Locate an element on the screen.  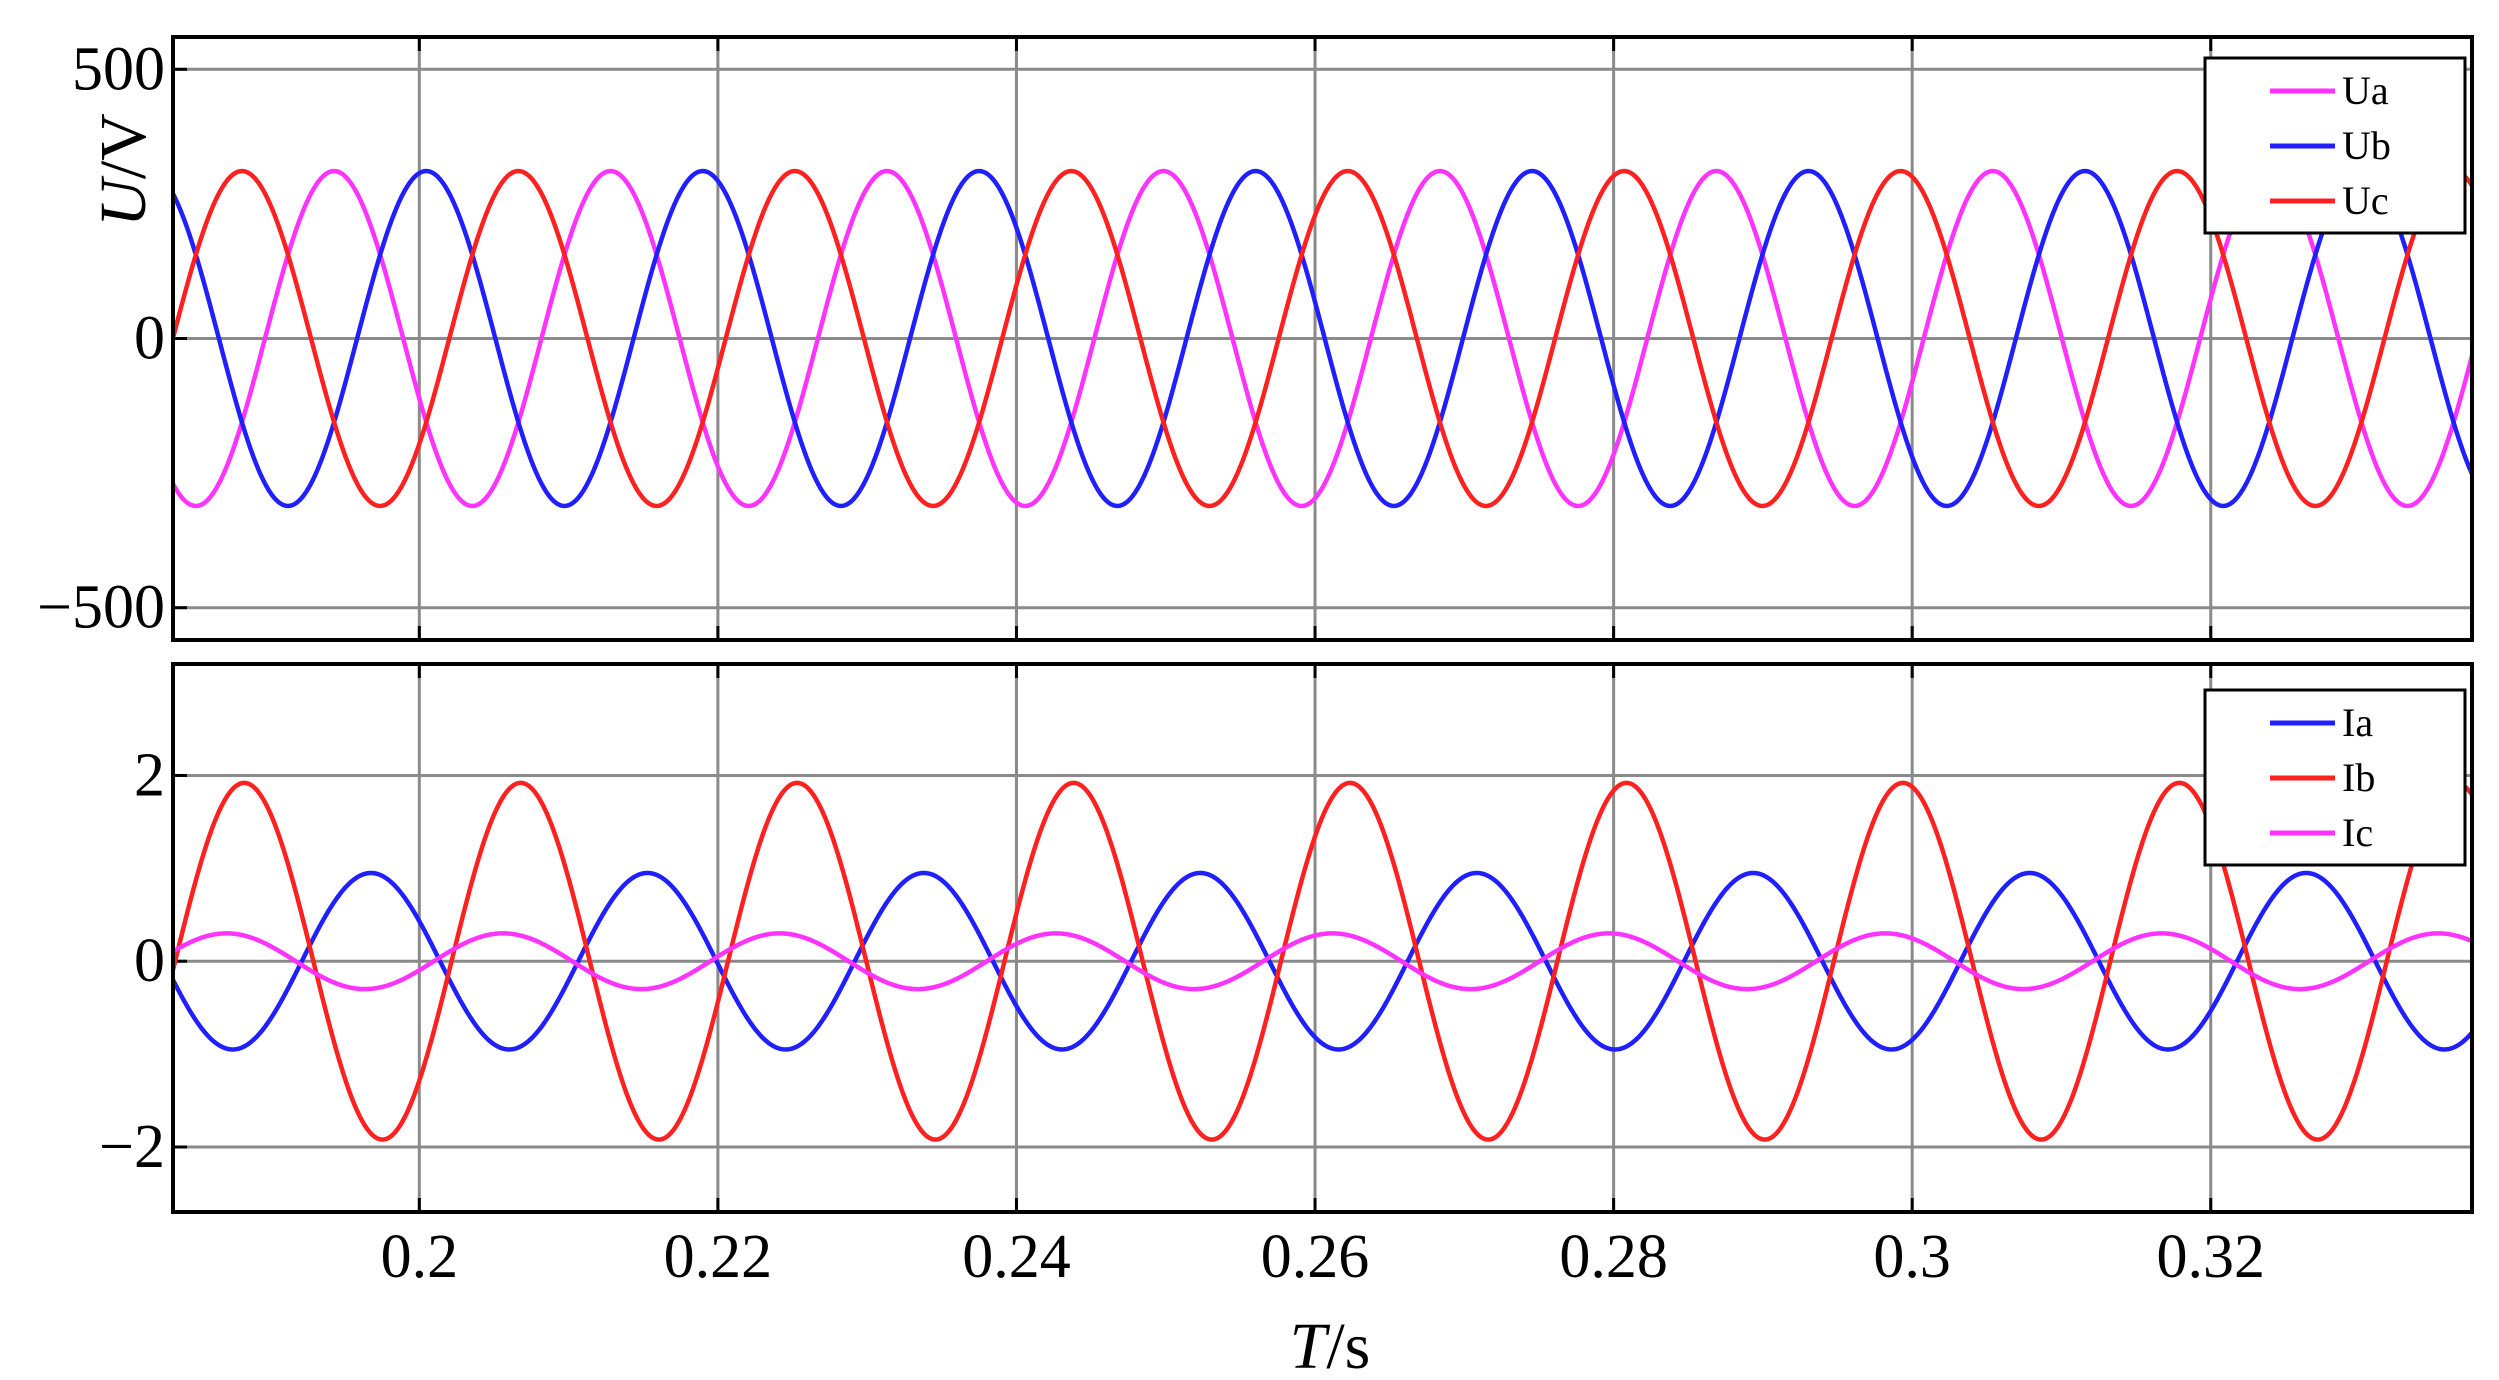
legend-label-ic: Ic is located at coordinates (2357, 832).